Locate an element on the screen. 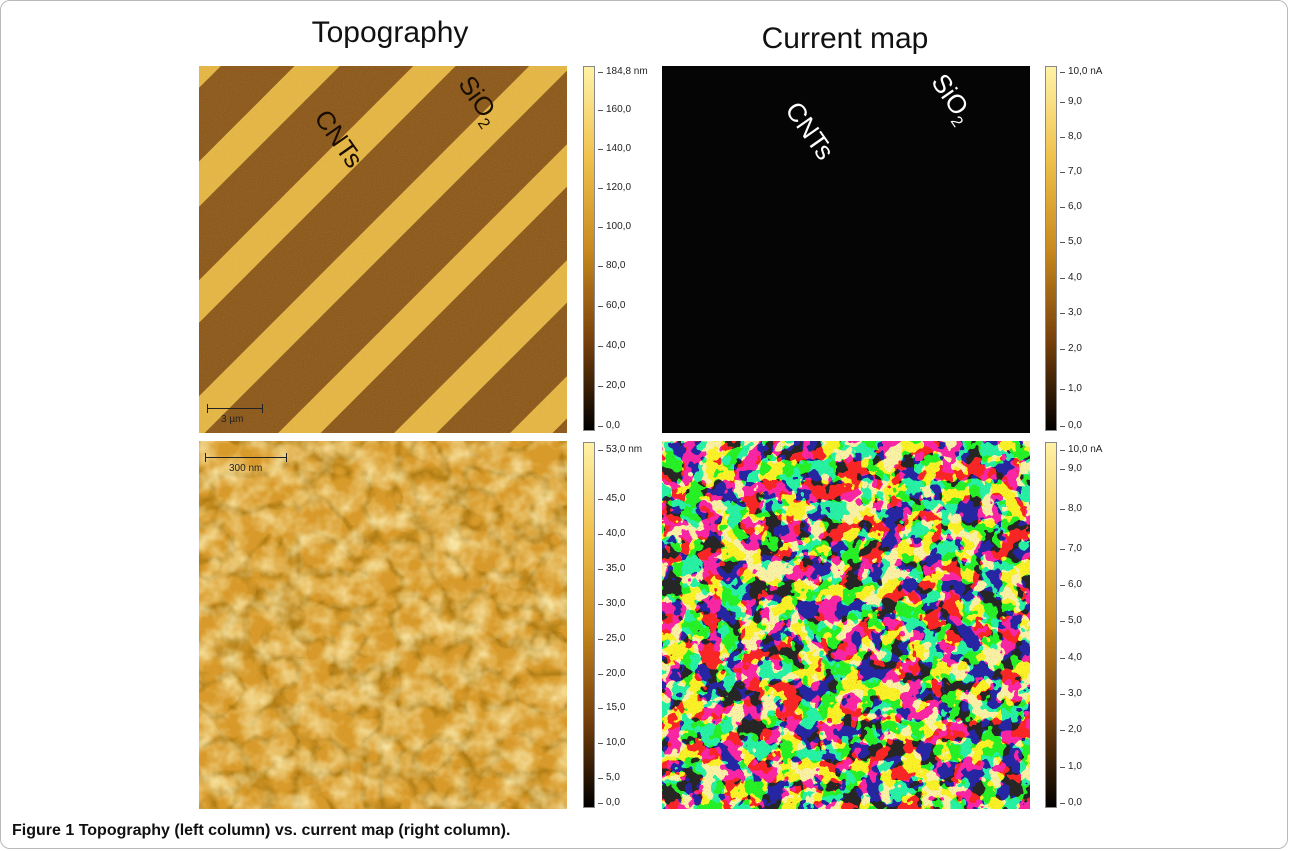 The image size is (1290, 851). topography-panel-top: CNTs SiO2 3 µm is located at coordinates (383, 249).